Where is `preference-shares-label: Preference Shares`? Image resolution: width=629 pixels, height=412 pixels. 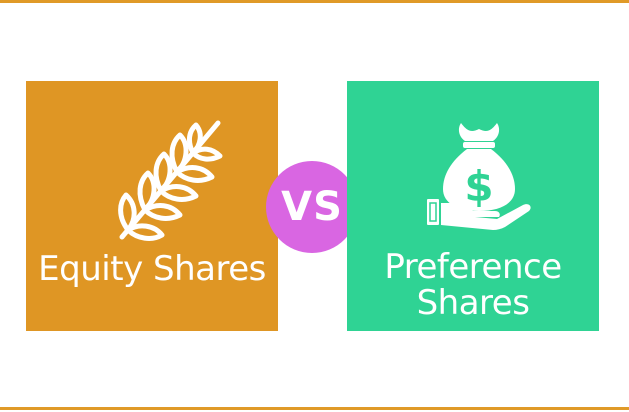 preference-shares-label: Preference Shares is located at coordinates (473, 285).